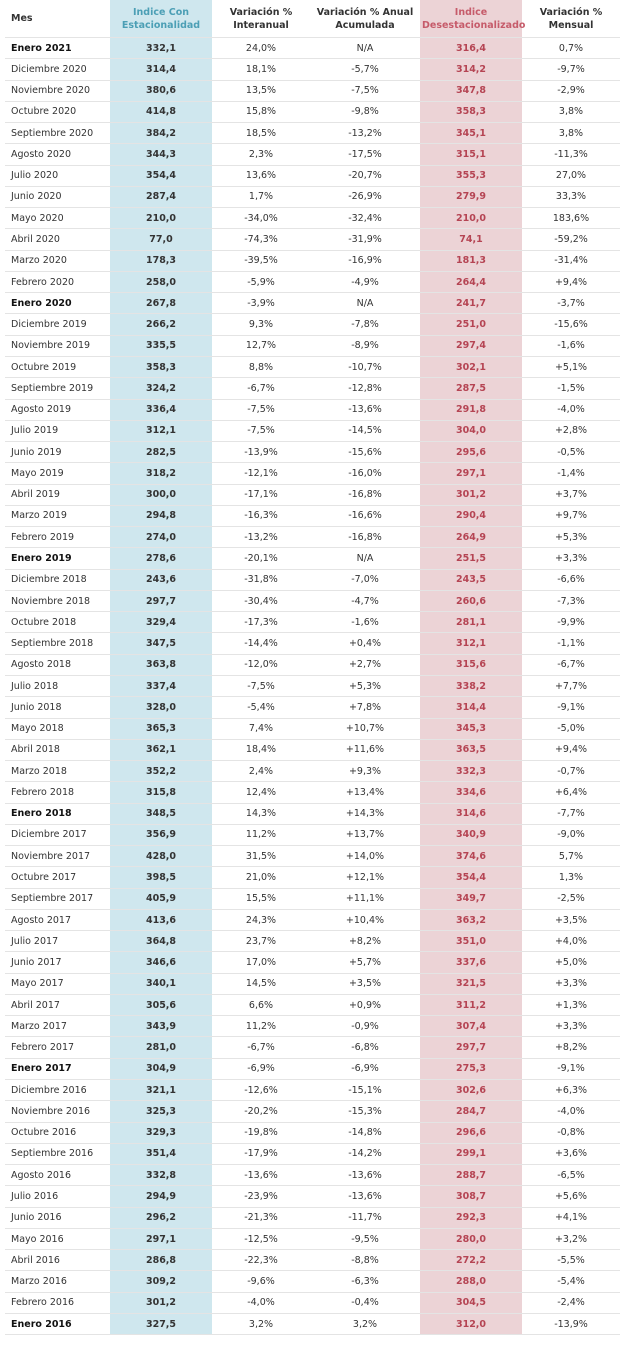  What do you see at coordinates (365, 91) in the screenshot?
I see `cell-variacion-anual-acumulada: -7,5%` at bounding box center [365, 91].